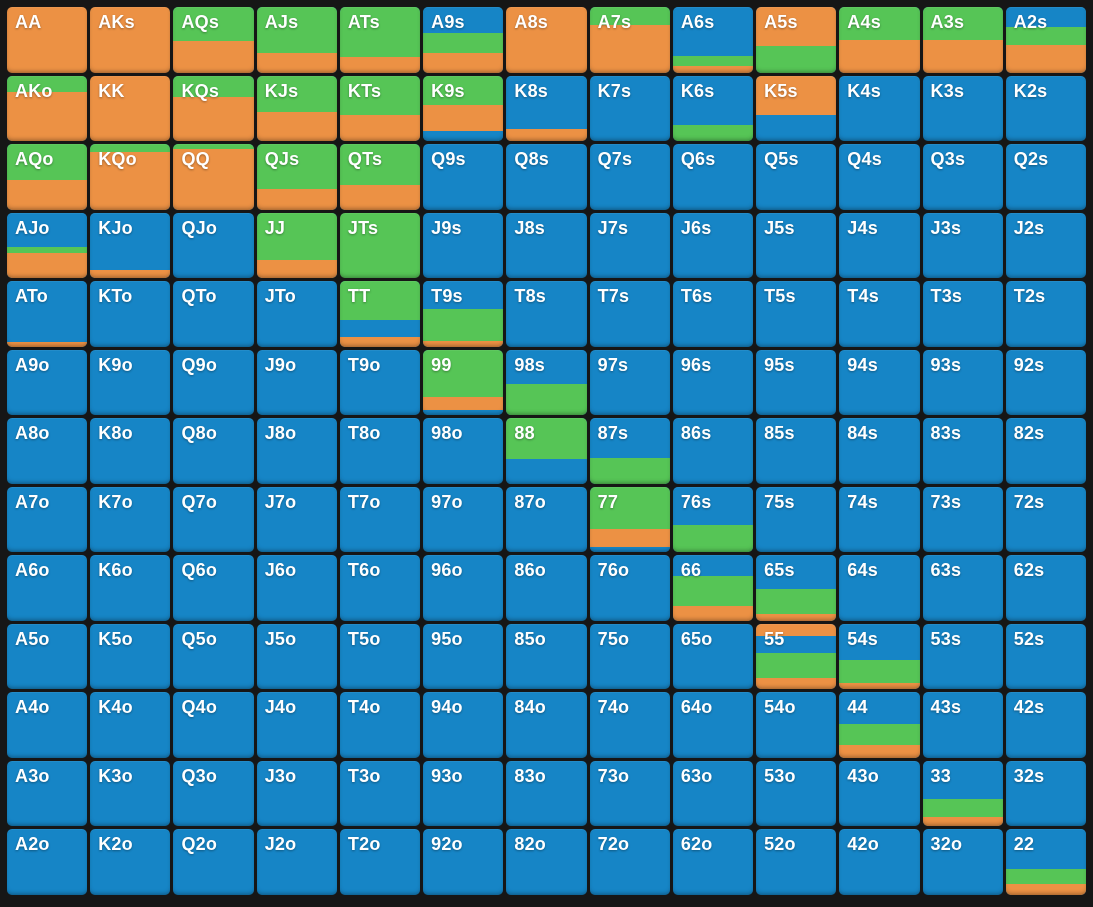 Image resolution: width=1093 pixels, height=907 pixels. I want to click on hand-cell-53s: 53s, so click(962, 656).